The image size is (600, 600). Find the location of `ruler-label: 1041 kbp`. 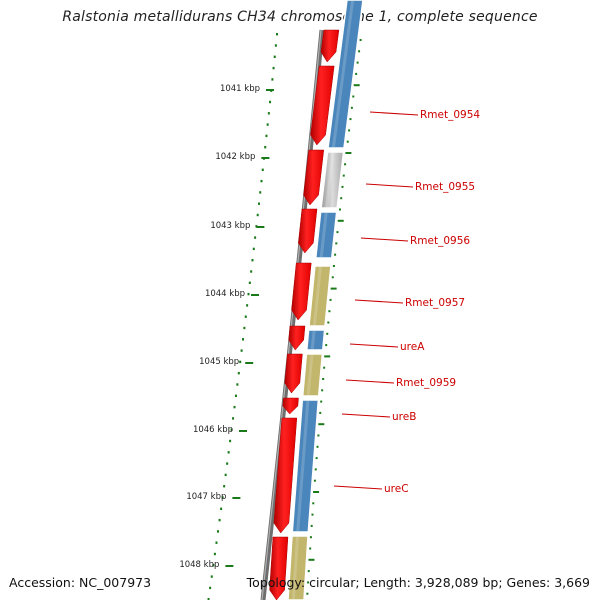

ruler-label: 1041 kbp is located at coordinates (240, 89).